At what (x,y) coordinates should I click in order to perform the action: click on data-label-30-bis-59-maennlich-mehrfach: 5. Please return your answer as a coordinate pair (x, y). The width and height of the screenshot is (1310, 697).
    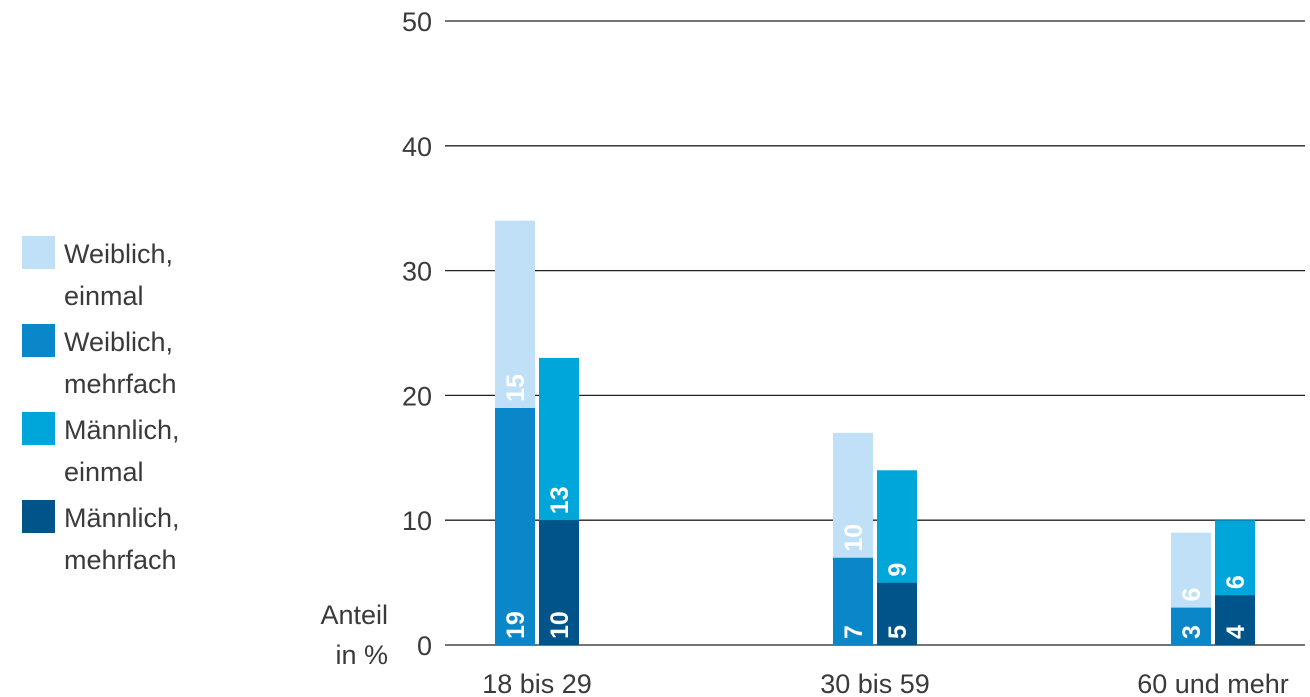
    Looking at the image, I should click on (898, 632).